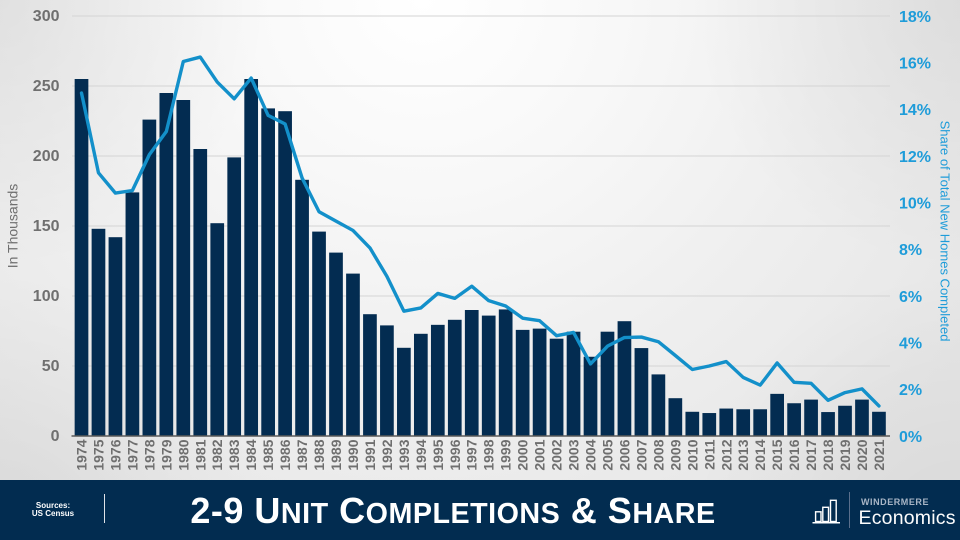 The height and width of the screenshot is (540, 960). Describe the element at coordinates (915, 110) in the screenshot. I see `svg-text: 14%` at that location.